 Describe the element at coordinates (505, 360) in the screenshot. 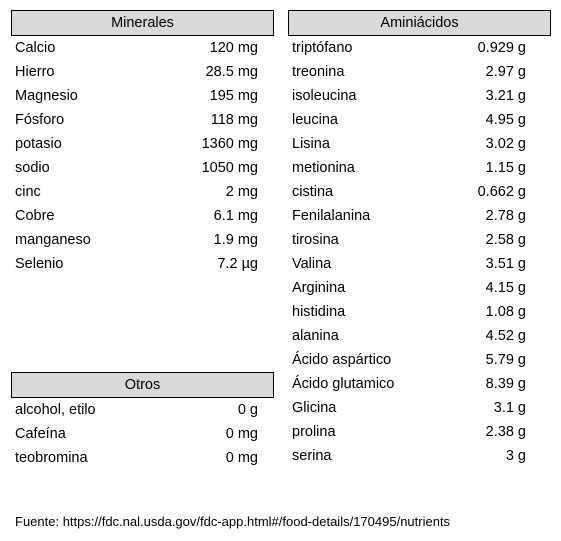

I see `nutrient-value: 5.79 g` at that location.